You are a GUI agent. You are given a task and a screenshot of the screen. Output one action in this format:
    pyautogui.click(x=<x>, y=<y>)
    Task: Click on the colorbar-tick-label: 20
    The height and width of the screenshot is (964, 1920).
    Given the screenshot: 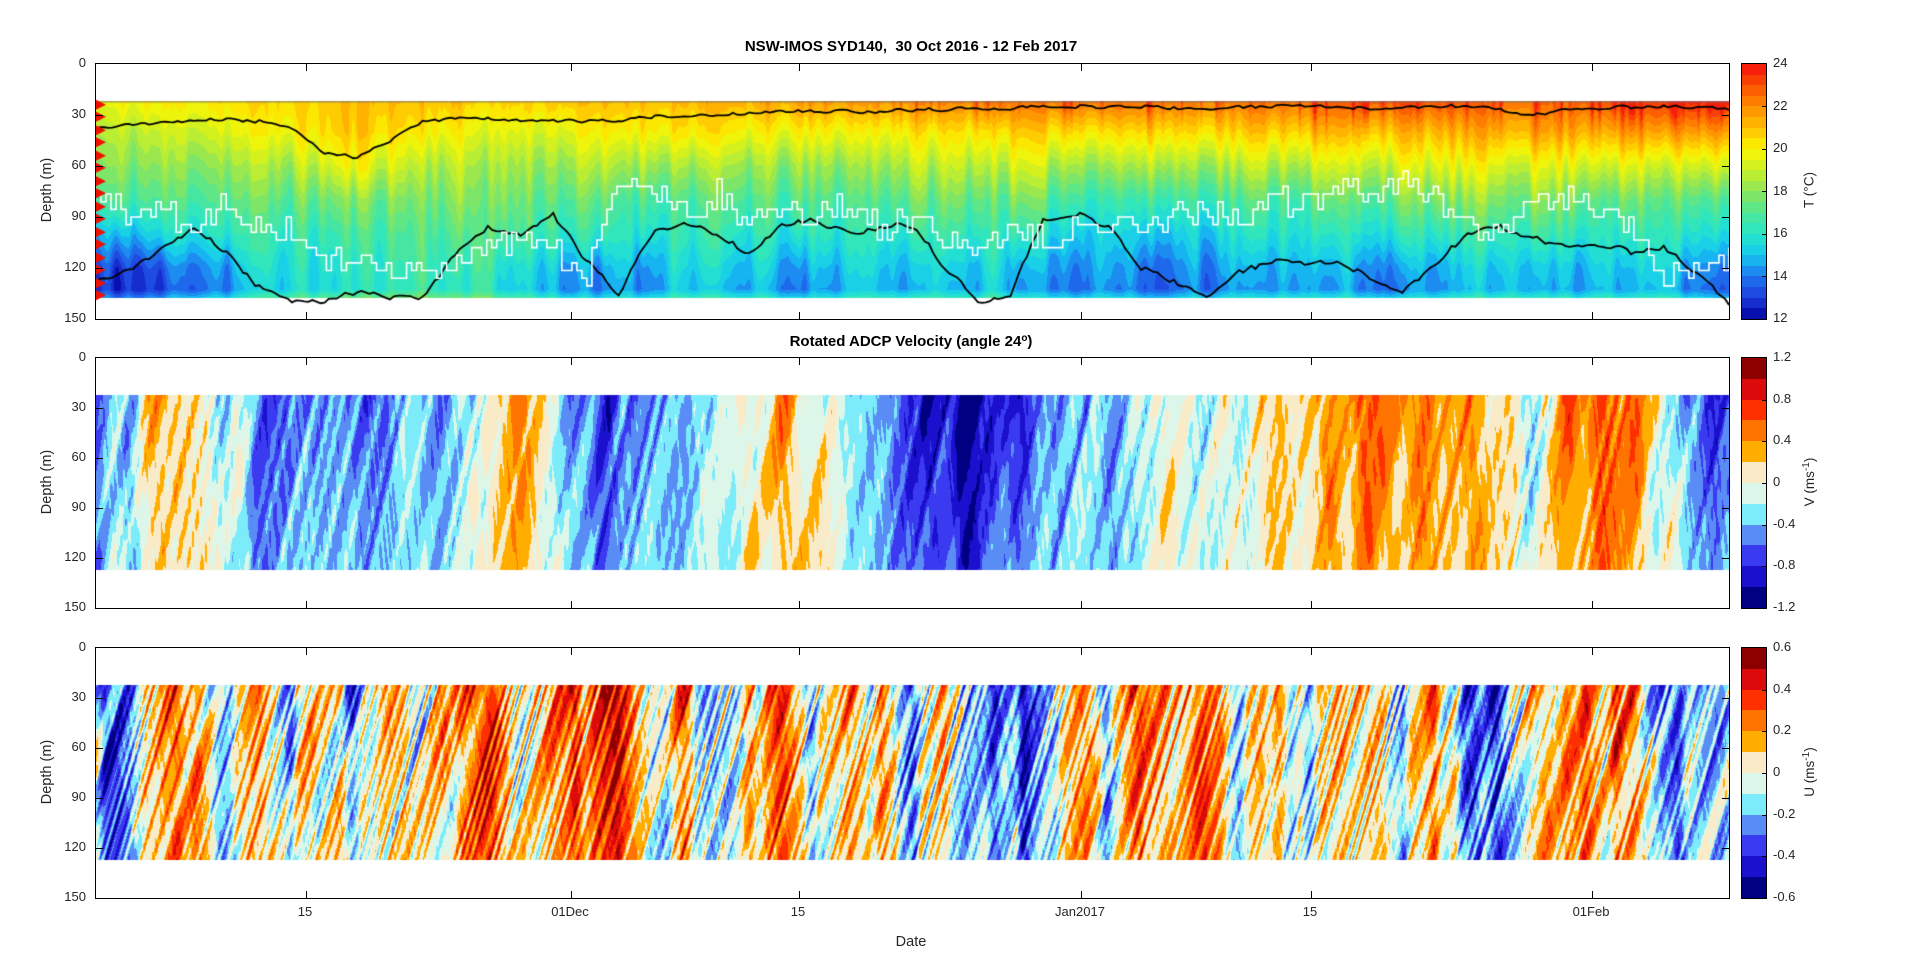 What is the action you would take?
    pyautogui.click(x=1780, y=147)
    